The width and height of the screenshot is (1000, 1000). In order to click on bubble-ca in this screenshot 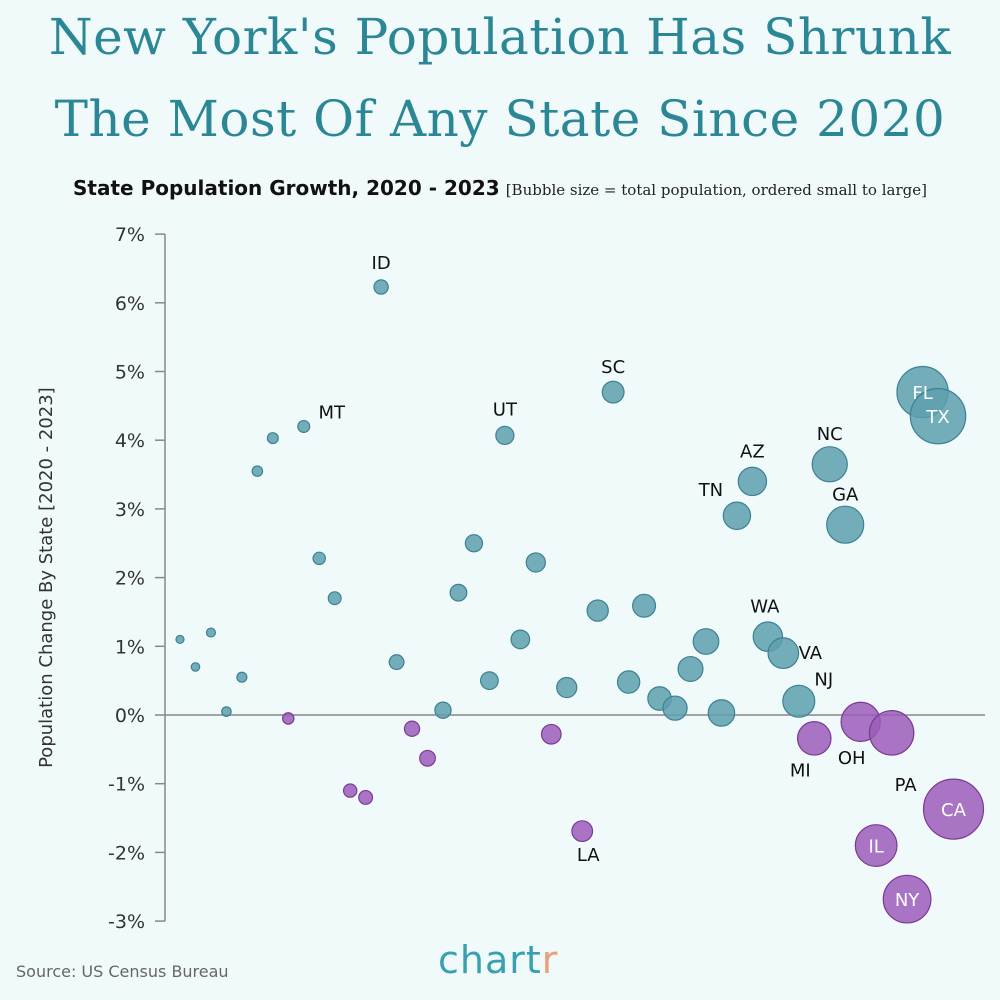, I will do `click(953, 809)`.